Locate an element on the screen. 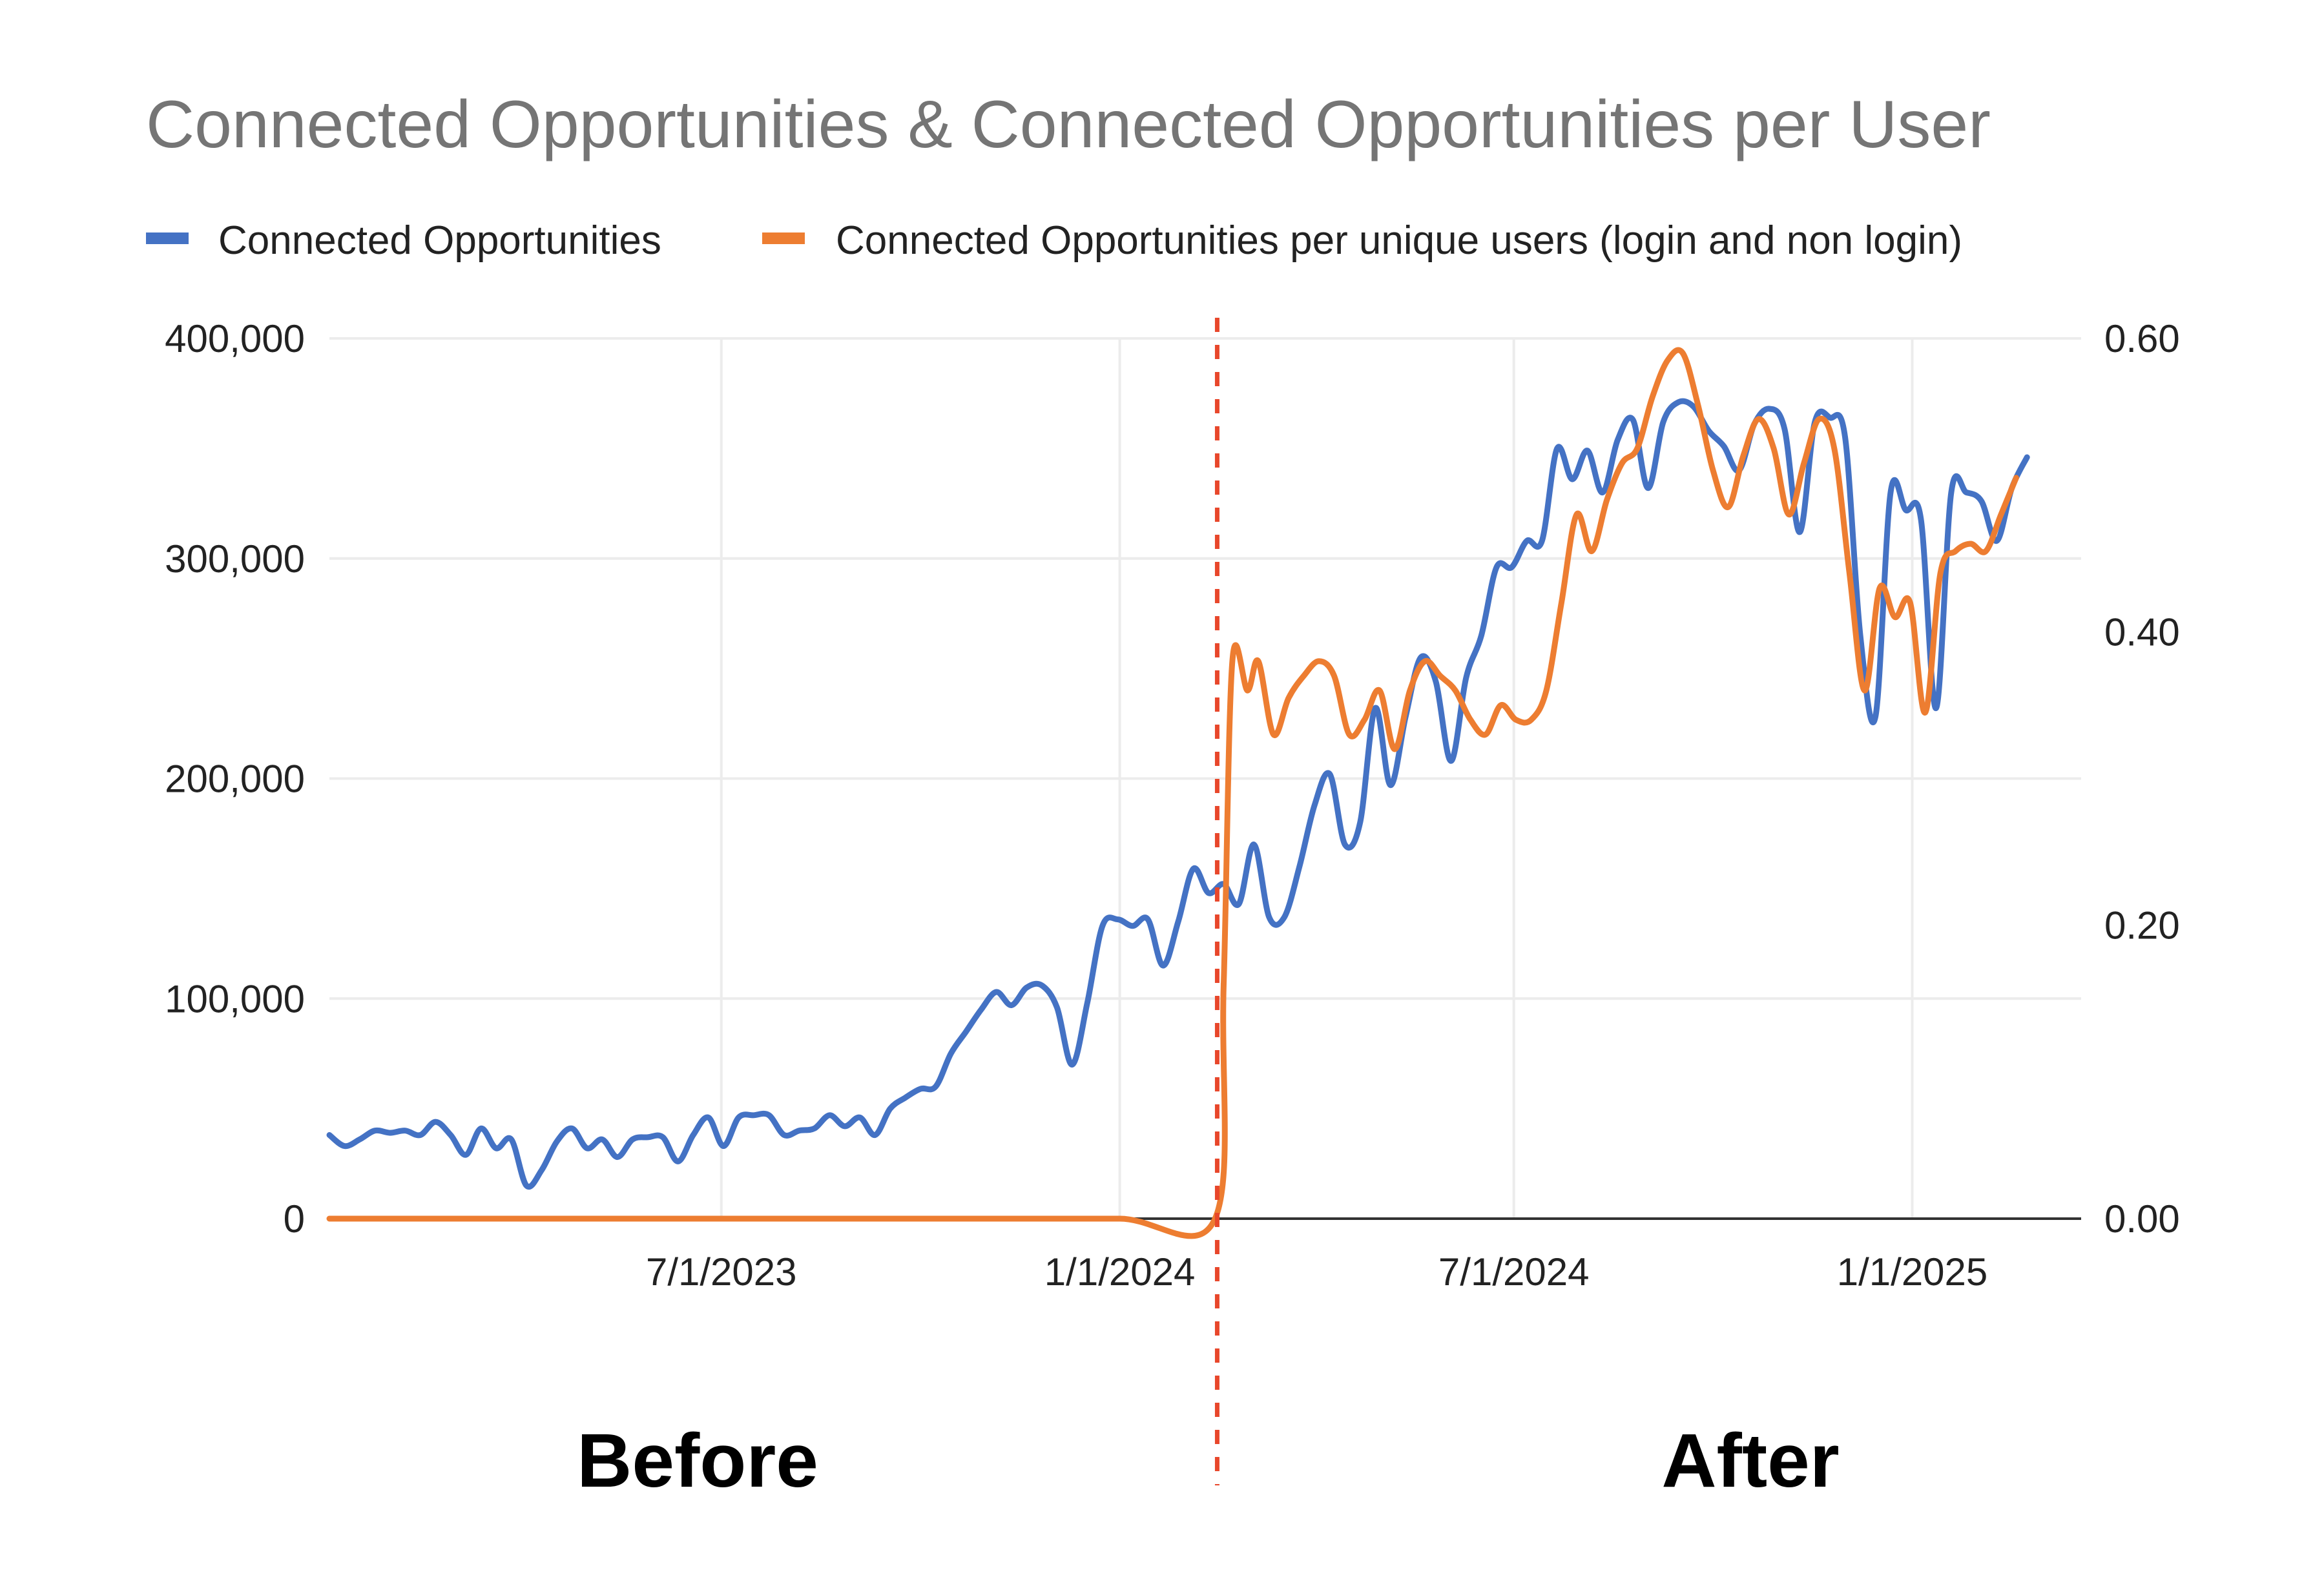 This screenshot has height=1590, width=2324. x-tick-label: 1/1/2025 is located at coordinates (1913, 1272).